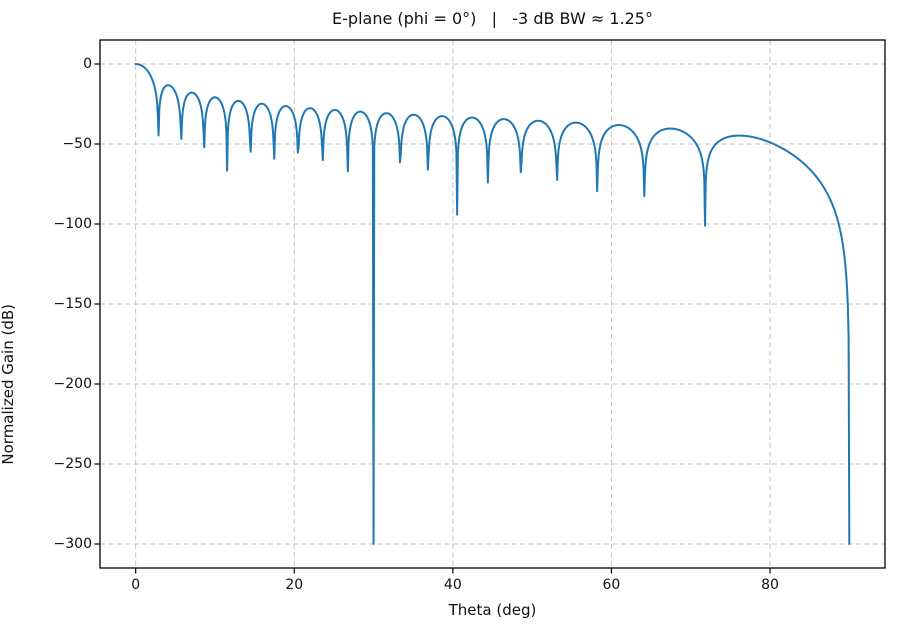  What do you see at coordinates (136, 585) in the screenshot?
I see `x-tick-label: 0` at bounding box center [136, 585].